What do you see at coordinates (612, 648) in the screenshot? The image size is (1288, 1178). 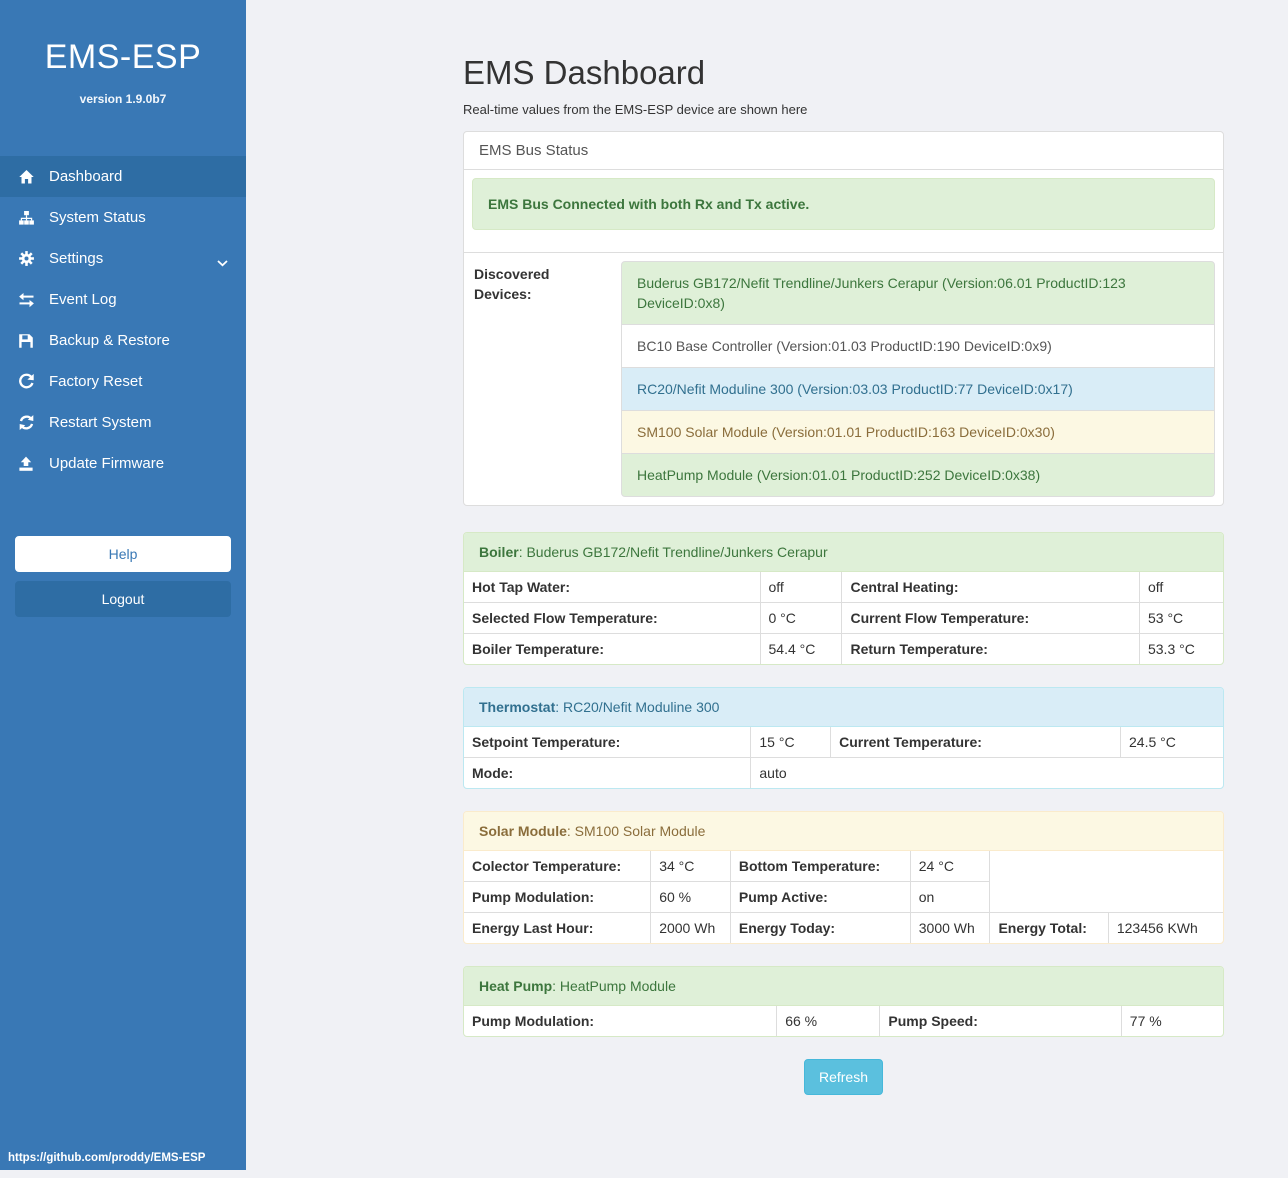 I see `field-label: Boiler Temperature:` at bounding box center [612, 648].